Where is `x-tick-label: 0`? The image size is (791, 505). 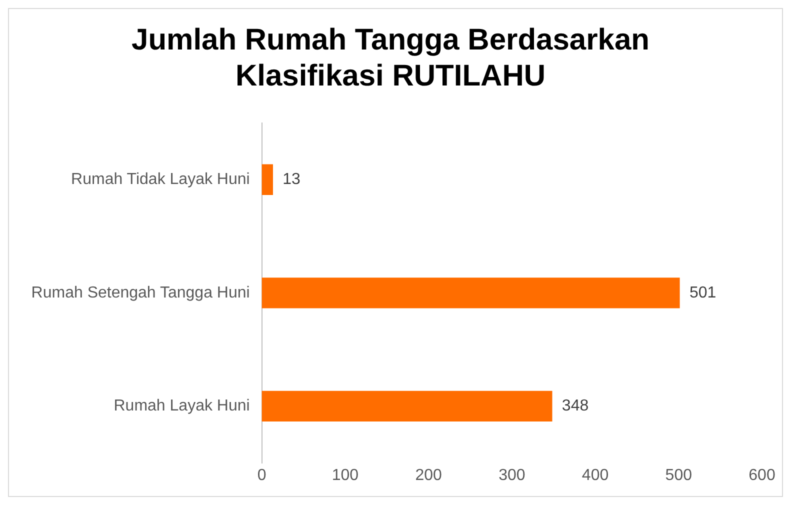 x-tick-label: 0 is located at coordinates (261, 475).